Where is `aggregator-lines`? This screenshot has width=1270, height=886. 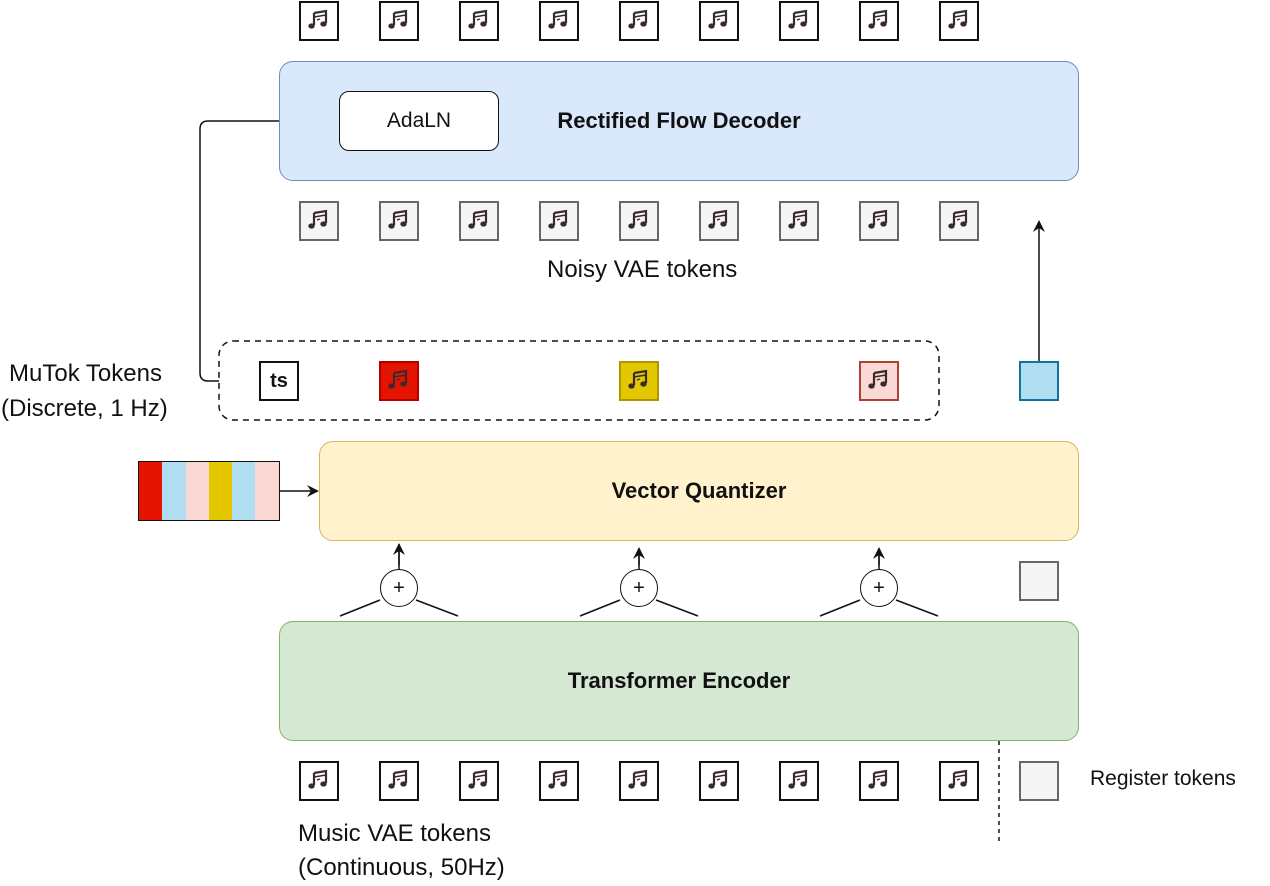 aggregator-lines is located at coordinates (639, 580).